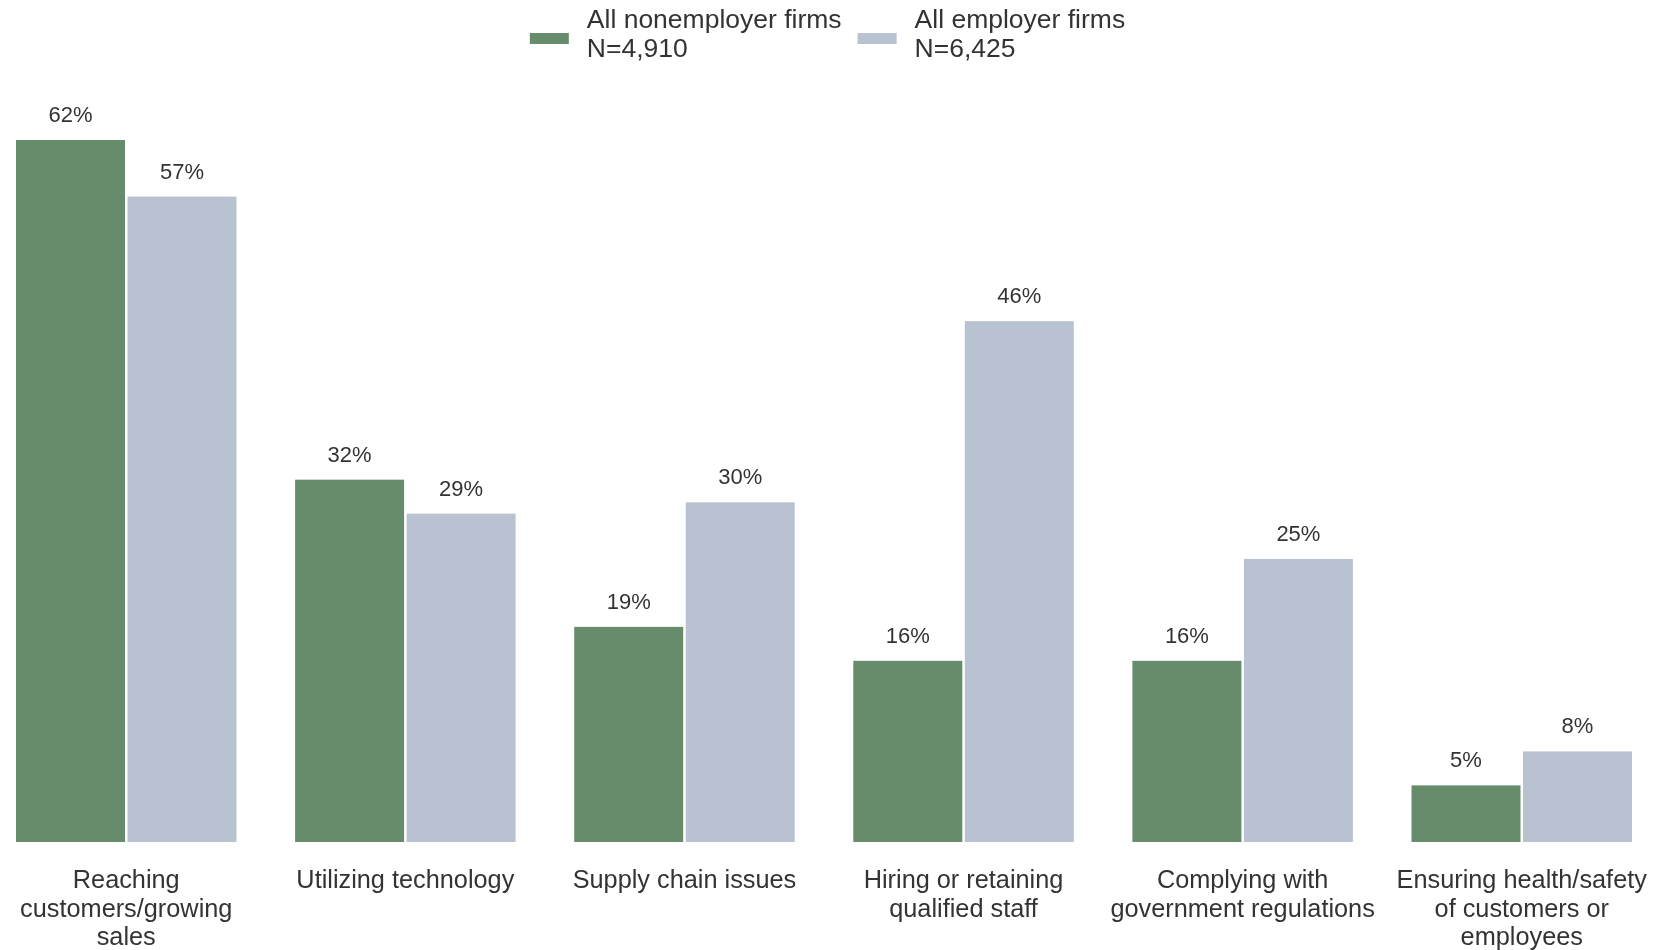  Describe the element at coordinates (405, 879) in the screenshot. I see `x-tick-label: Utilizing technology` at that location.